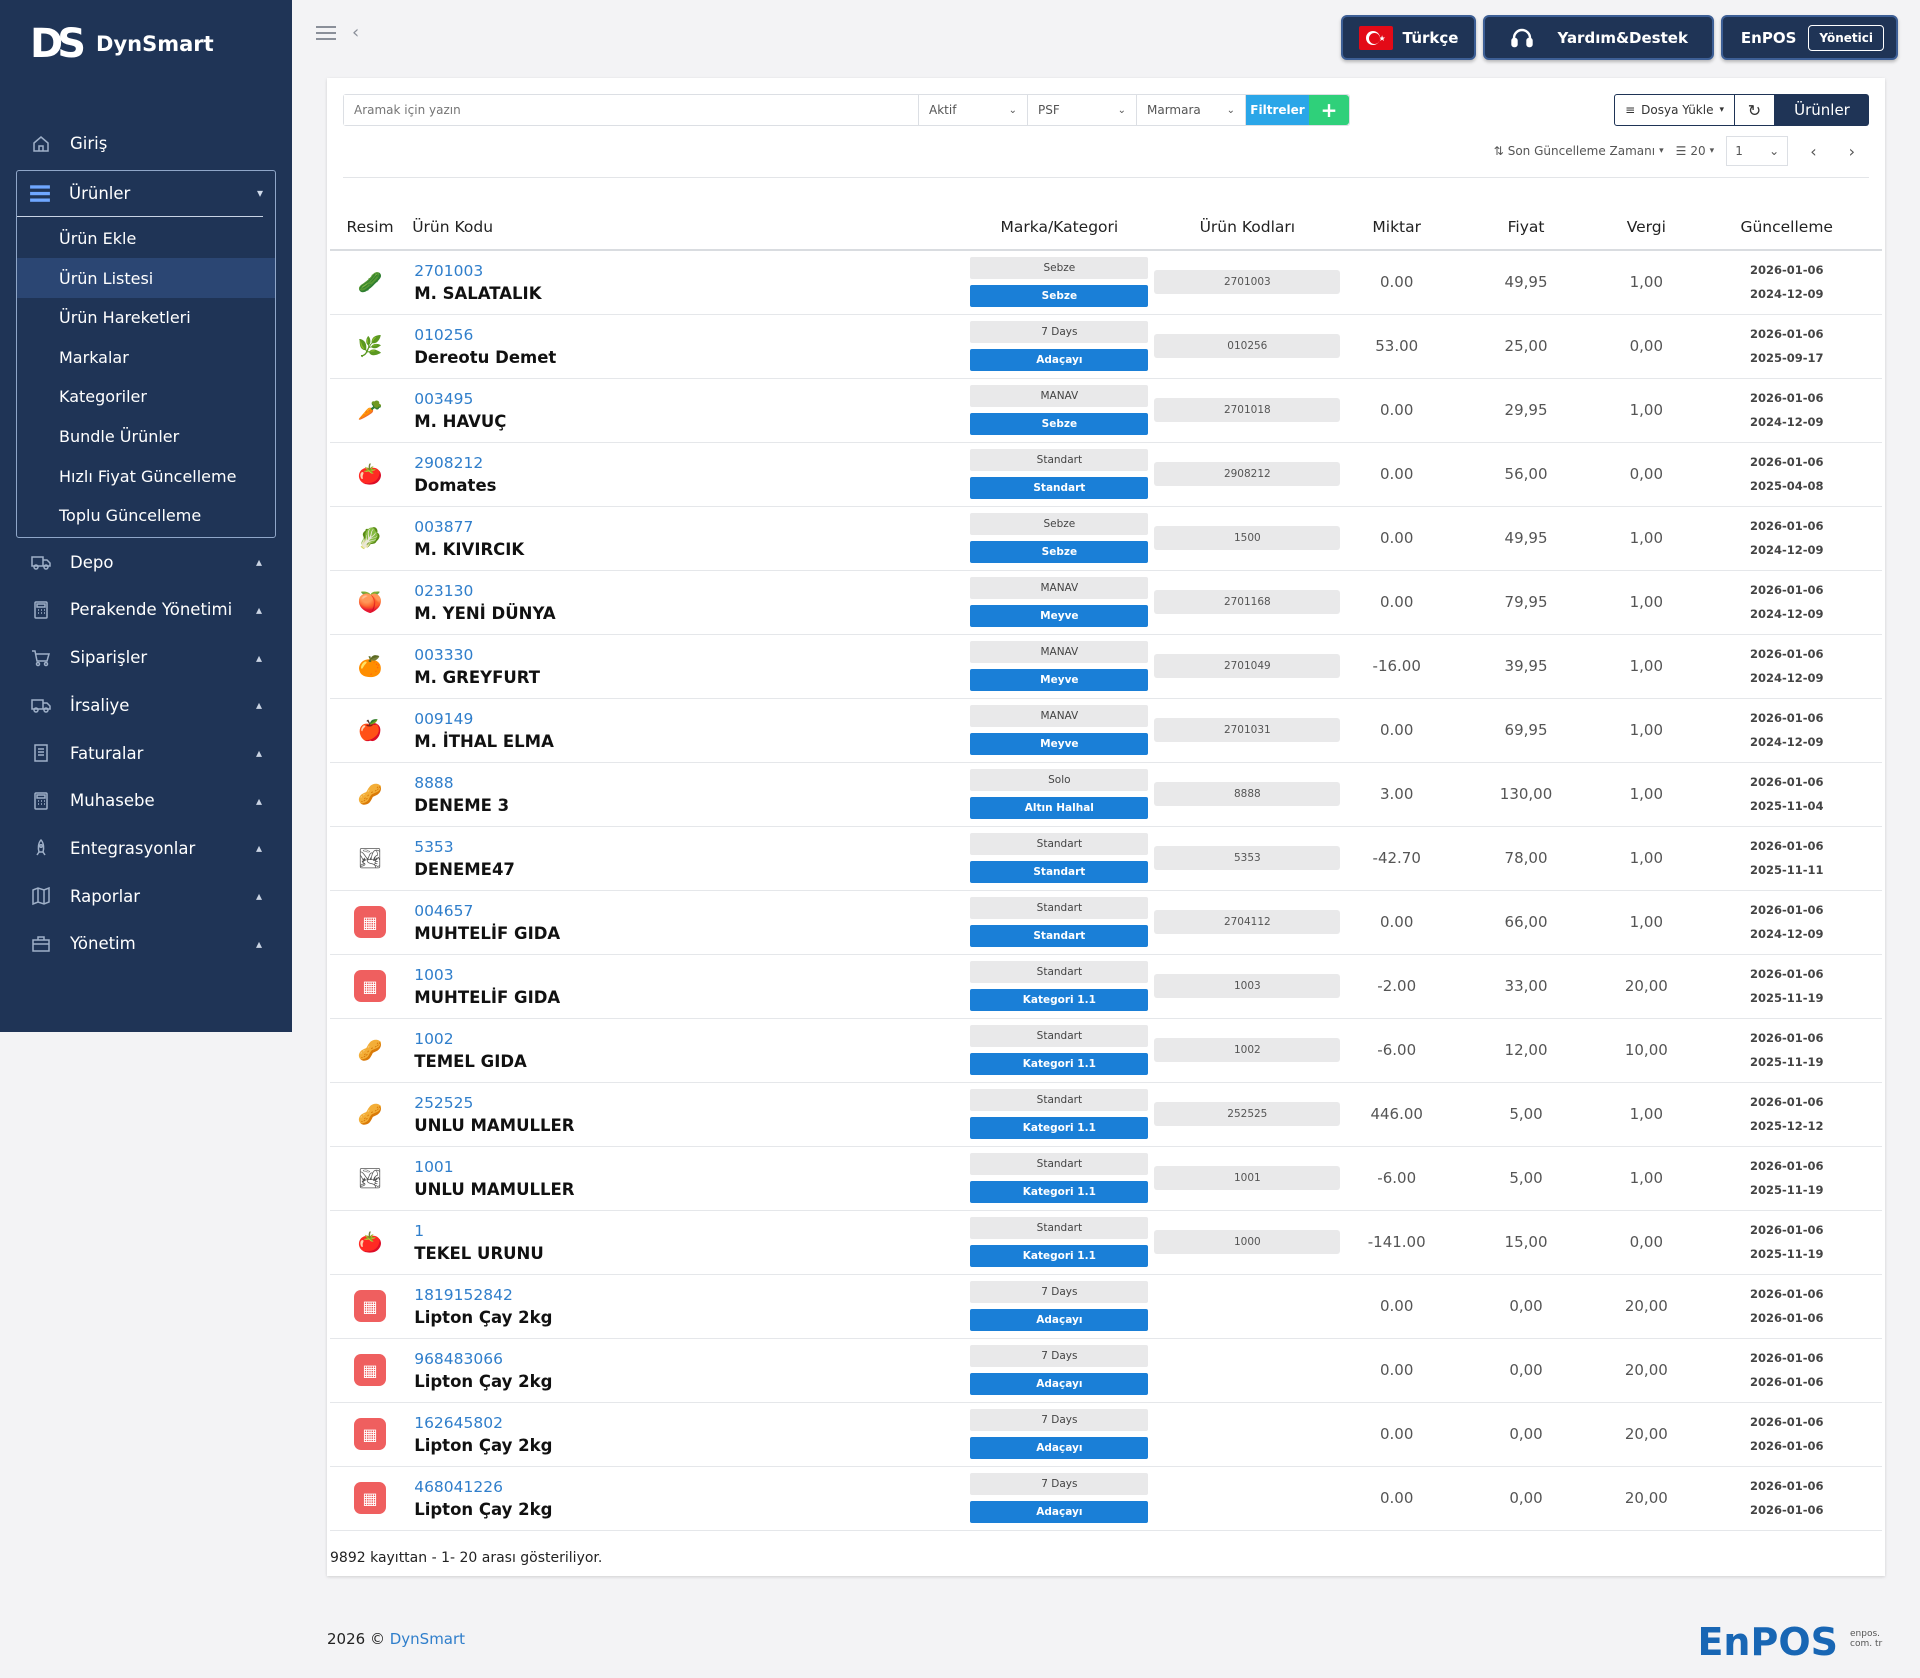 This screenshot has height=1678, width=1920. I want to click on product-code-link: 003877, so click(444, 526).